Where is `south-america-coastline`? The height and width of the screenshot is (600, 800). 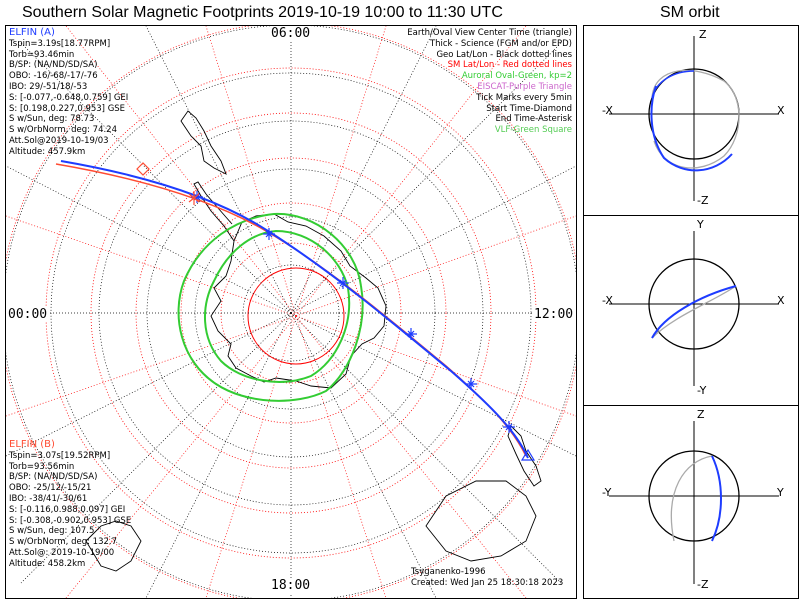 south-america-coastline is located at coordinates (203, 142).